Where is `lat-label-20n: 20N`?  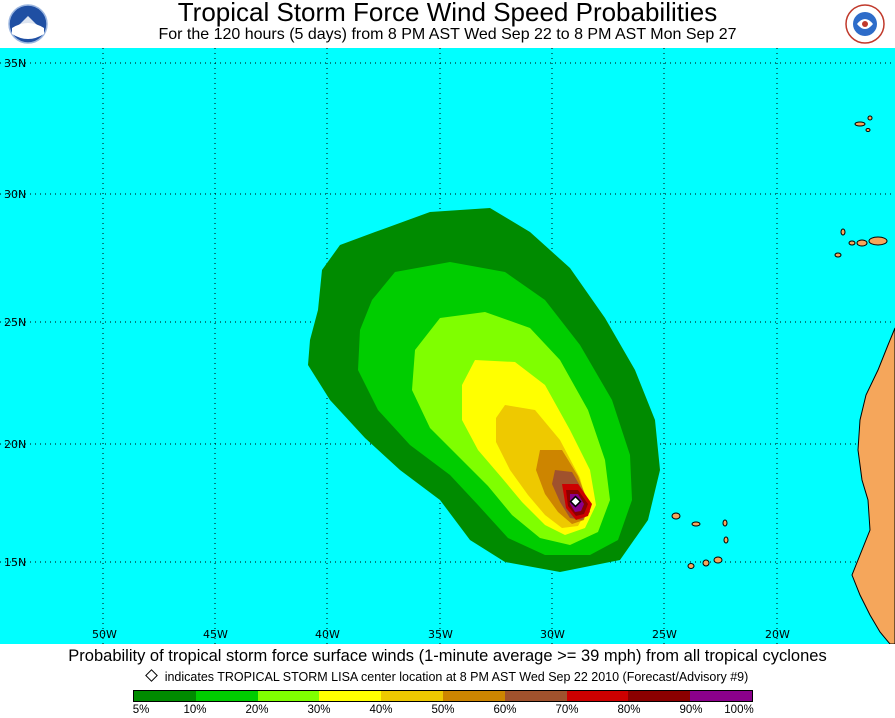 lat-label-20n: 20N is located at coordinates (15, 444).